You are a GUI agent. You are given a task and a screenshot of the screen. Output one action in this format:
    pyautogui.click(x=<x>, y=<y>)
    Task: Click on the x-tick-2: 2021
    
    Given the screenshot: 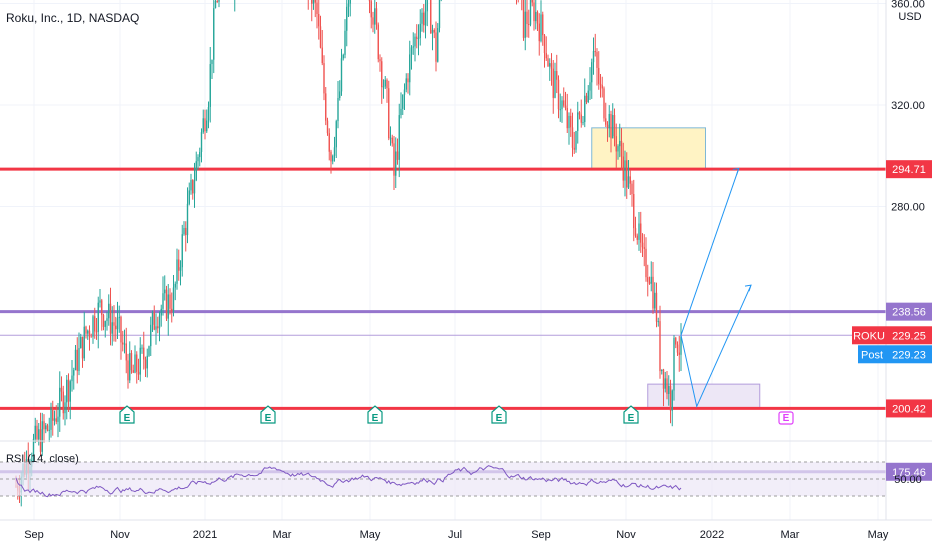 What is the action you would take?
    pyautogui.click(x=205, y=535)
    